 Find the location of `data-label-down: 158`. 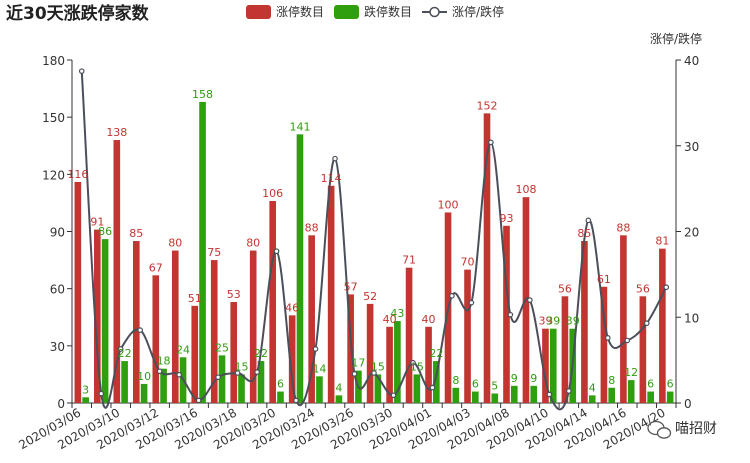

data-label-down: 158 is located at coordinates (202, 94).